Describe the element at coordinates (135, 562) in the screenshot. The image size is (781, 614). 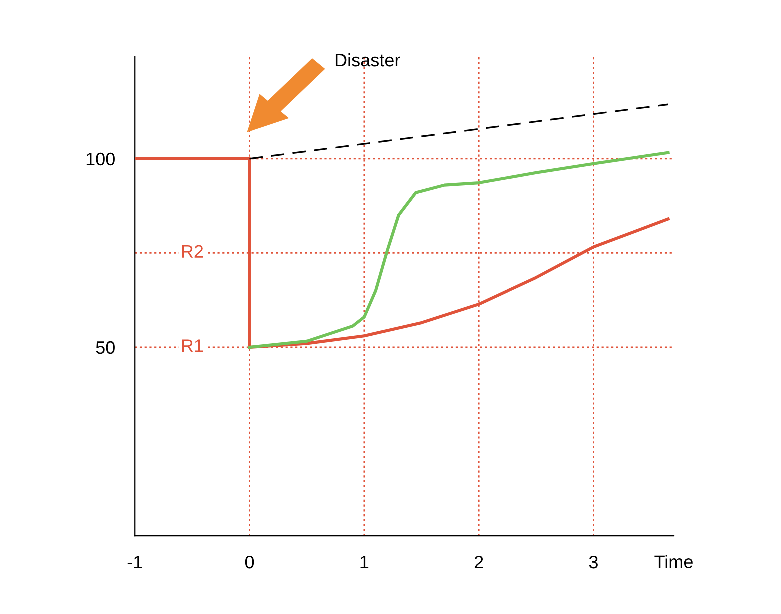
I see `x-tick-label: -1` at that location.